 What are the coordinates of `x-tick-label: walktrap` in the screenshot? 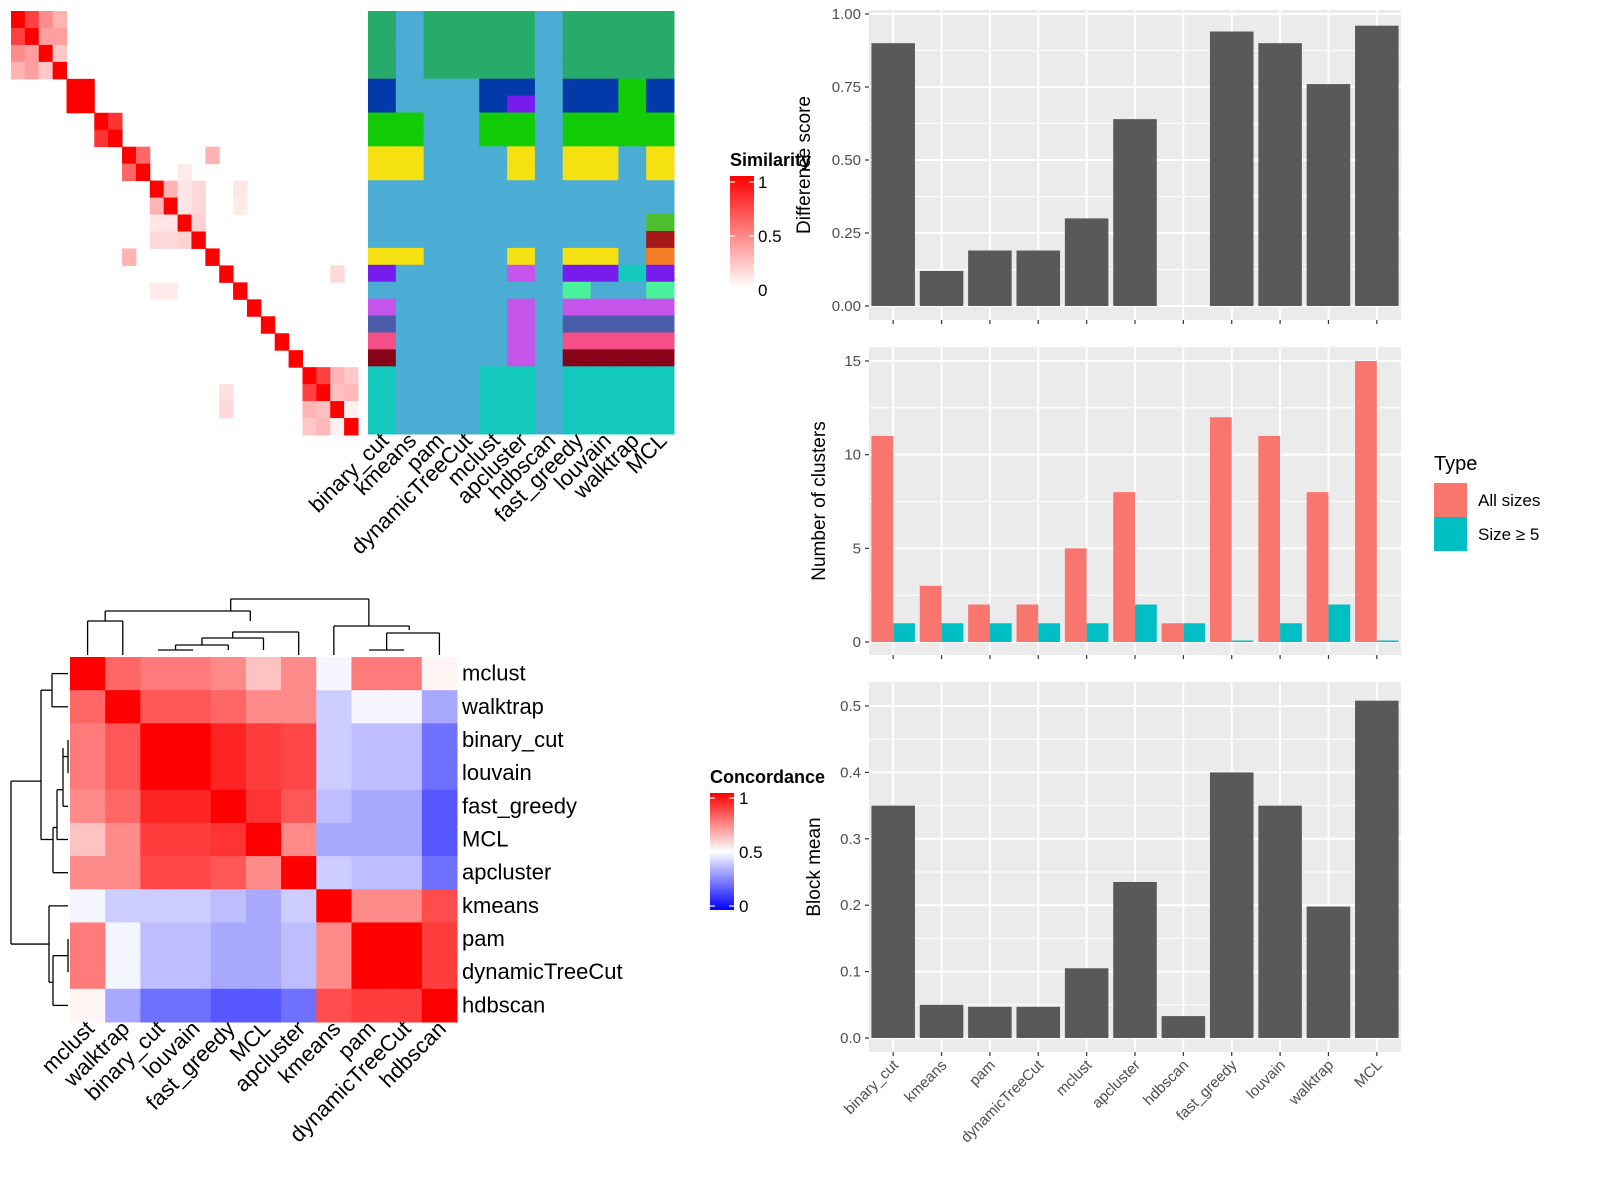 It's located at (1311, 1083).